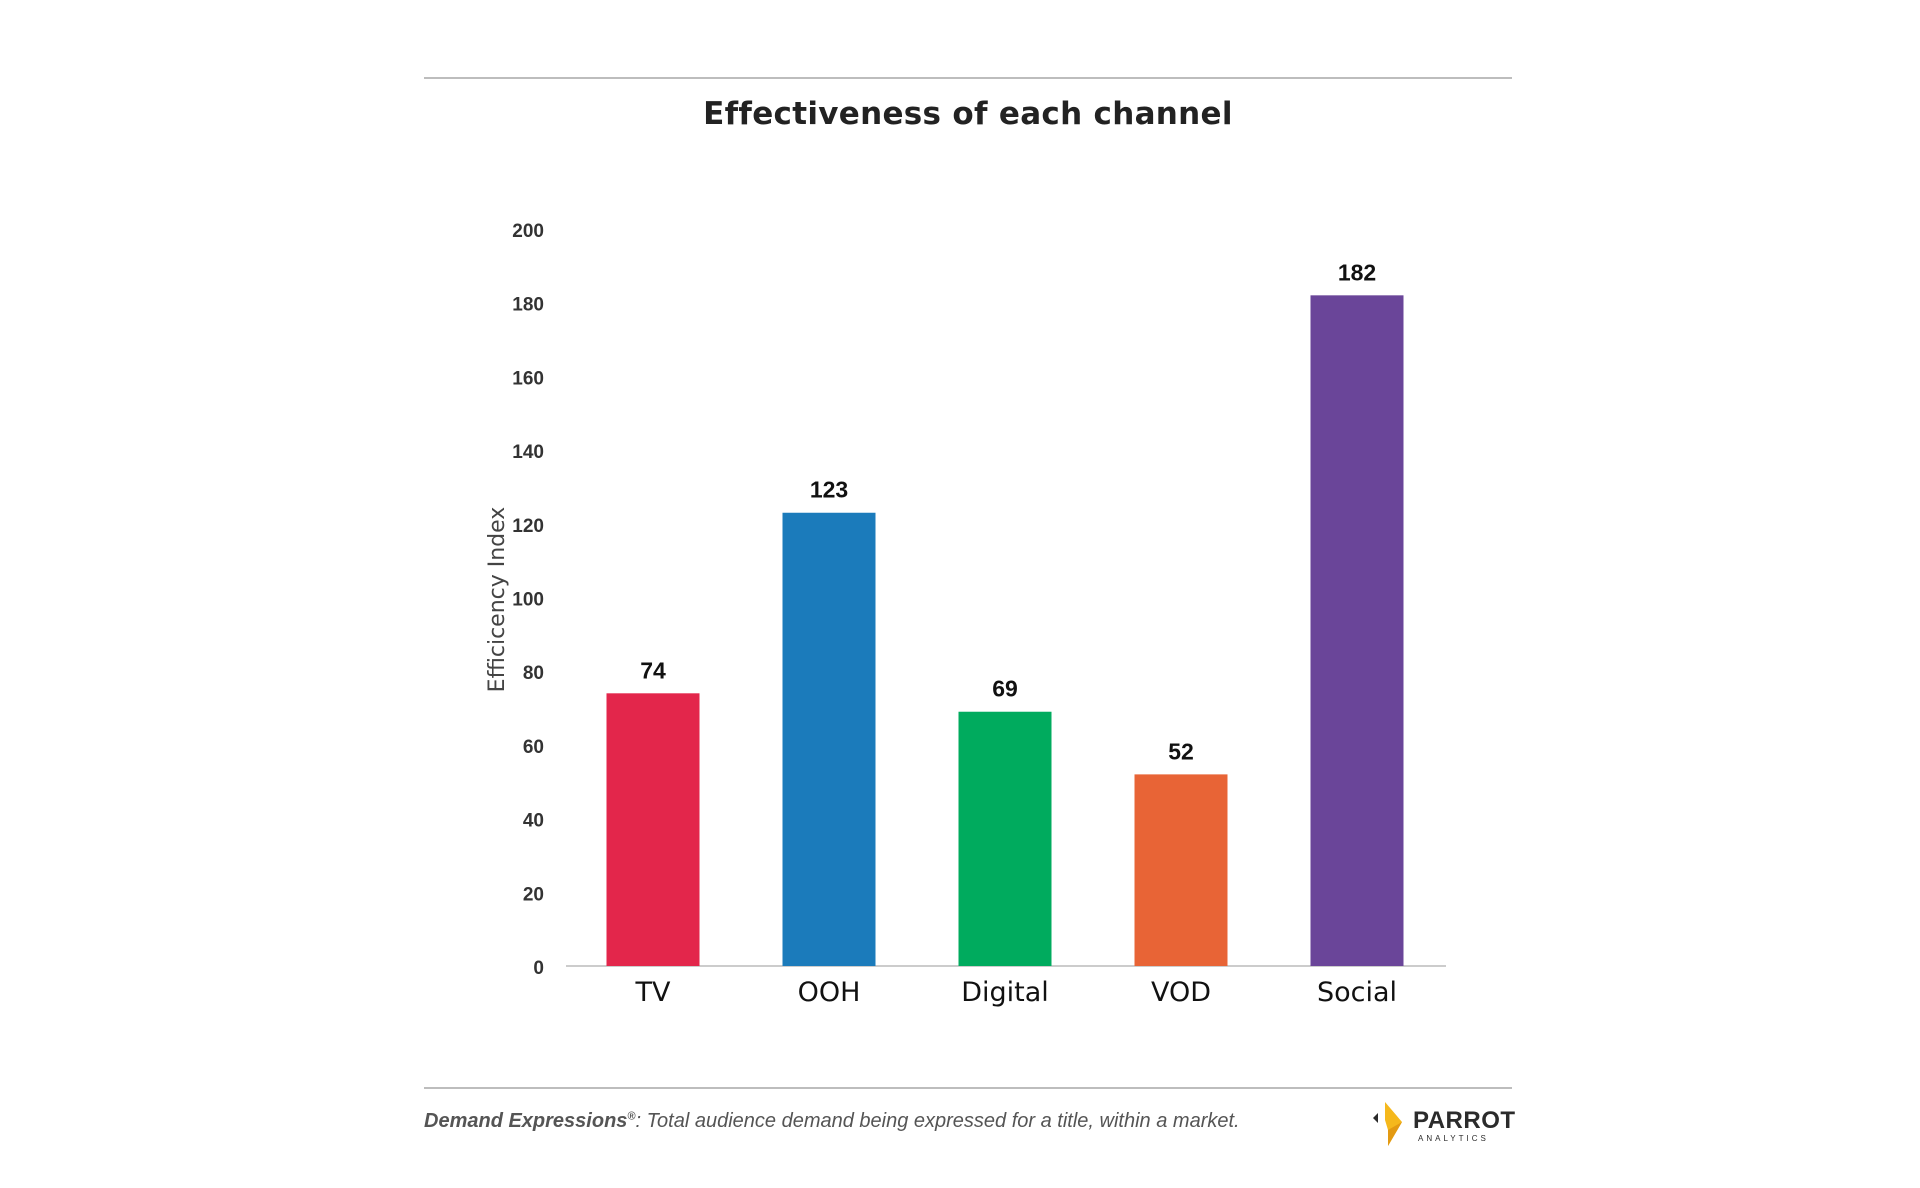 Image resolution: width=1920 pixels, height=1188 pixels. What do you see at coordinates (528, 452) in the screenshot?
I see `y-tick-label: 140` at bounding box center [528, 452].